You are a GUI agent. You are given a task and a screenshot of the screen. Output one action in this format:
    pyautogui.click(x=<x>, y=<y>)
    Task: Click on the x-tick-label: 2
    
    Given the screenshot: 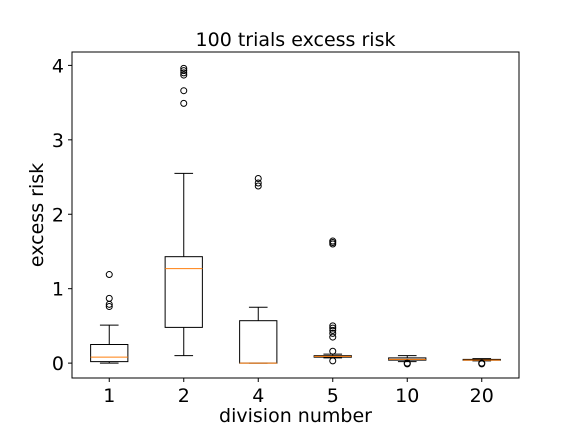 What is the action you would take?
    pyautogui.click(x=184, y=396)
    